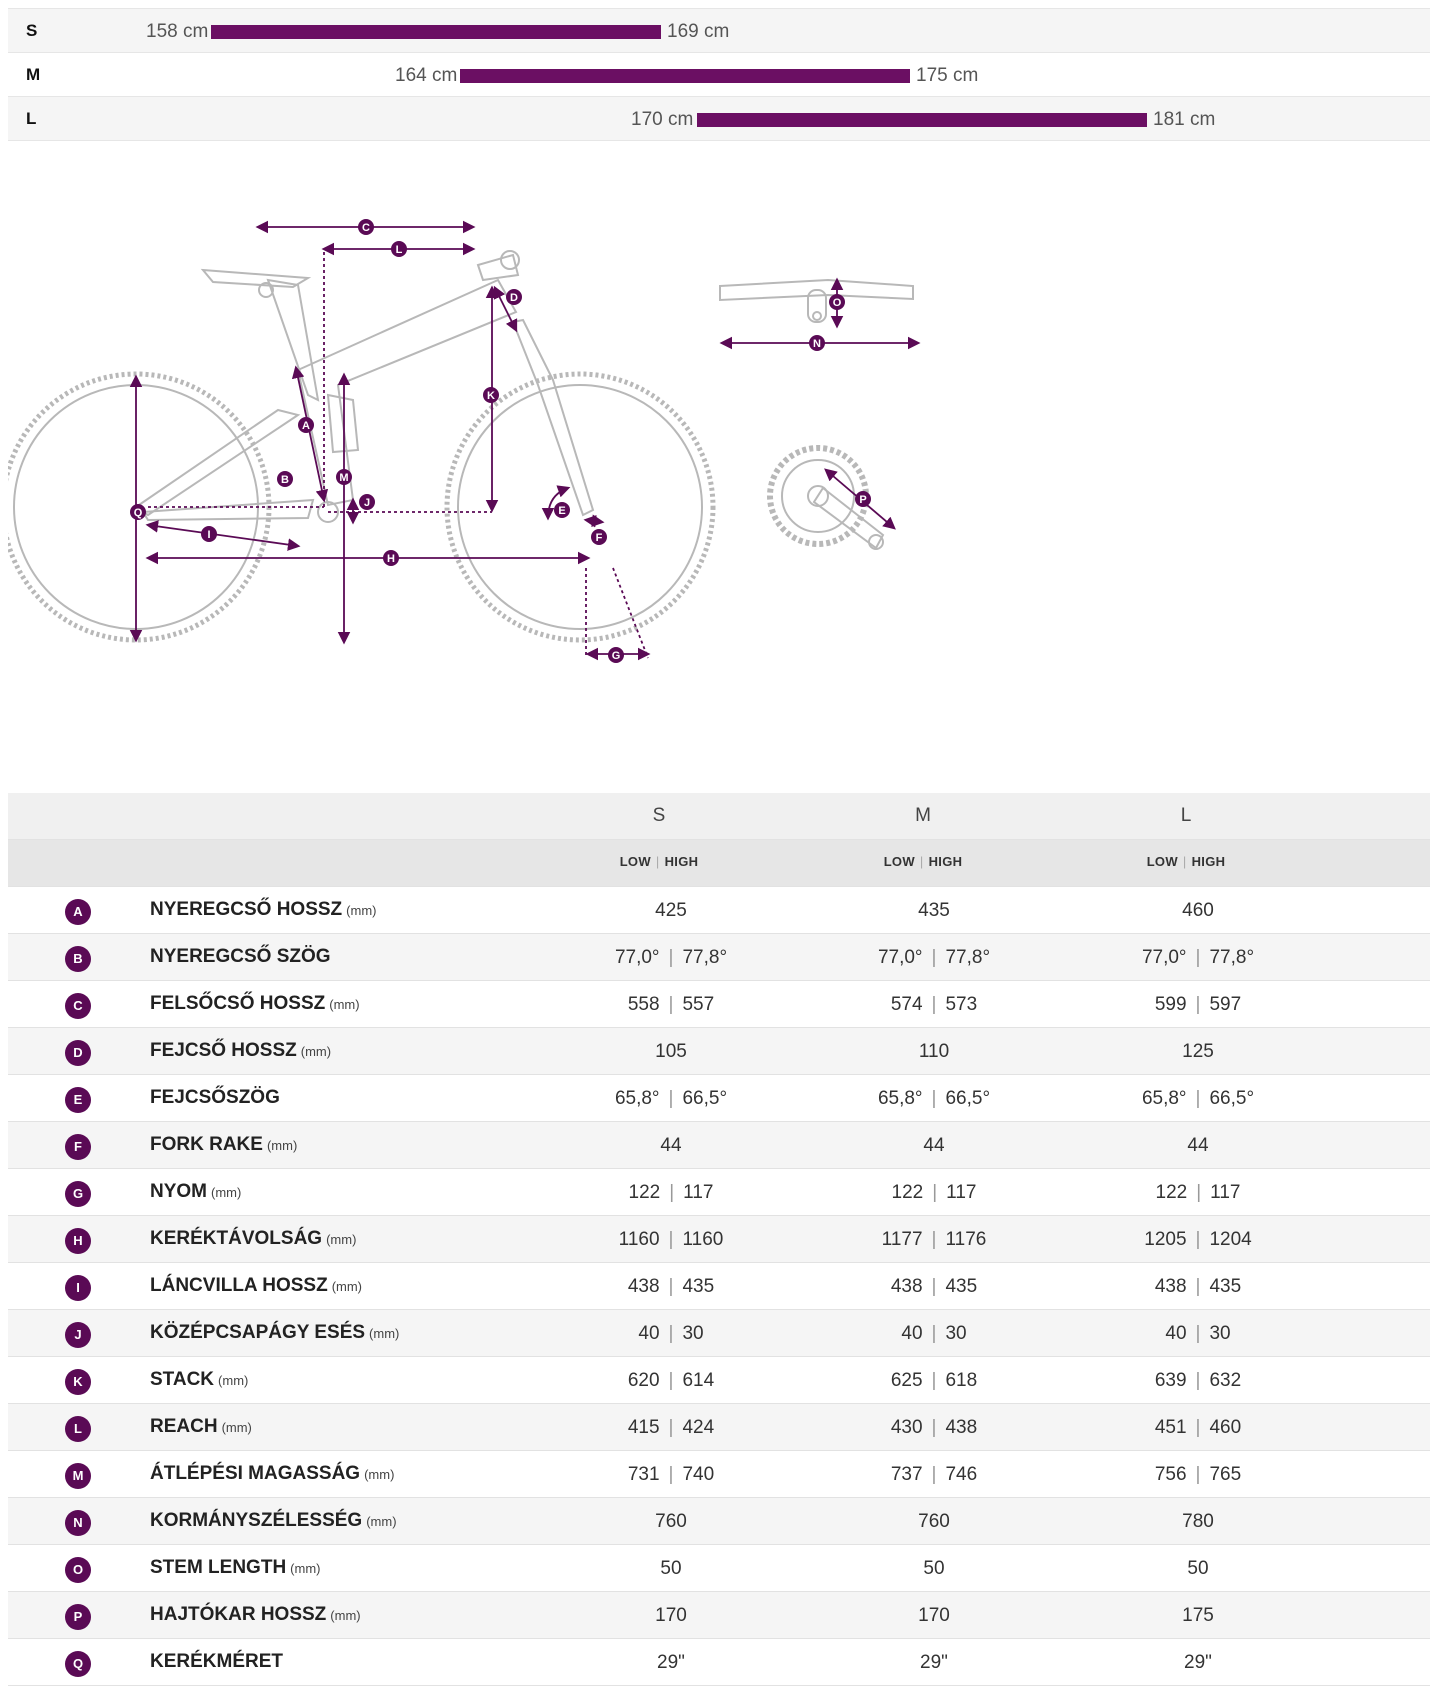 This screenshot has width=1437, height=1697. Describe the element at coordinates (934, 1380) in the screenshot. I see `value-cell-m: 625 | 618` at that location.